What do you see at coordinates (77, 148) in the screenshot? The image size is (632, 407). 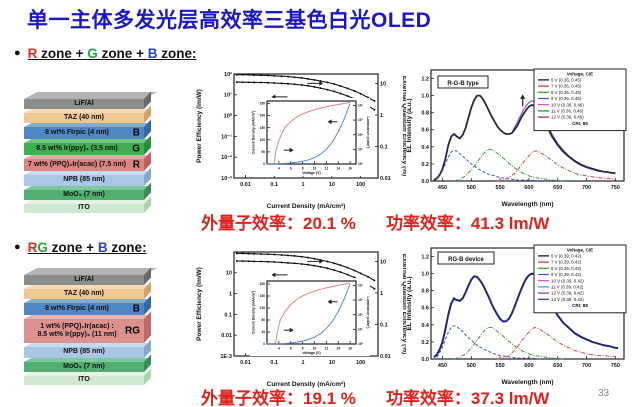 I see `layer-label: 8.5 wt% Ir(ppy)₃ (3.5 nm)` at bounding box center [77, 148].